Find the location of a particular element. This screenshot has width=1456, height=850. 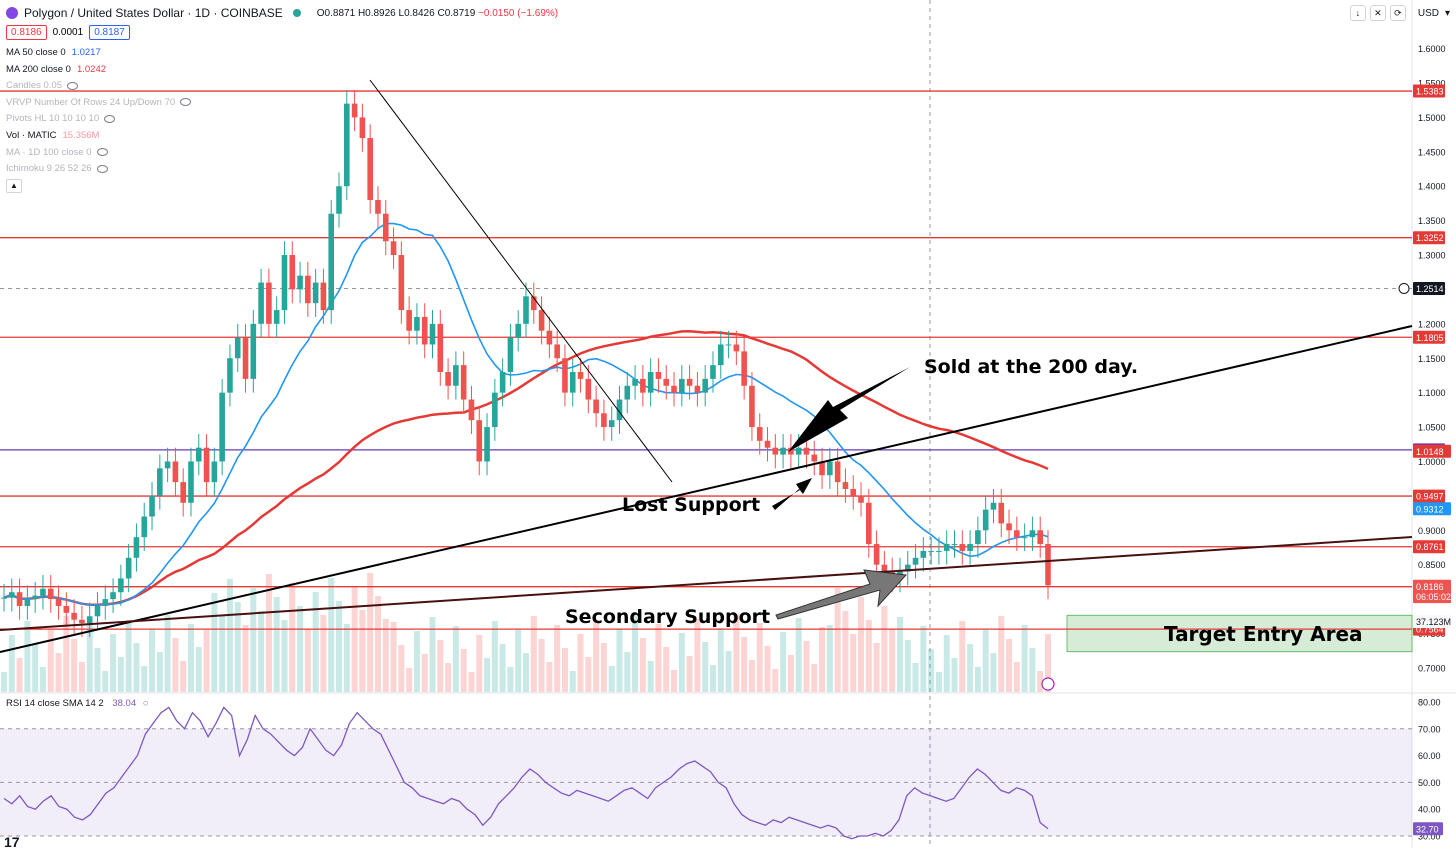

indicator-row: Vol · MATIC 15.356M is located at coordinates (98, 136).